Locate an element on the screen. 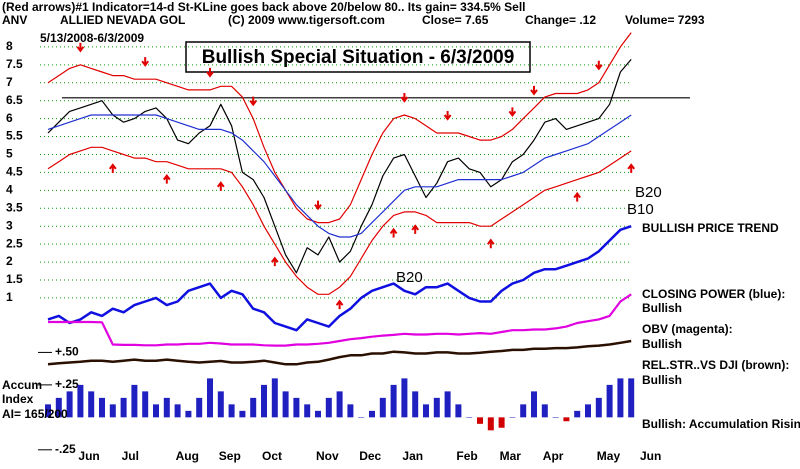  side-label: BULLISH PRICE TREND is located at coordinates (710, 228).